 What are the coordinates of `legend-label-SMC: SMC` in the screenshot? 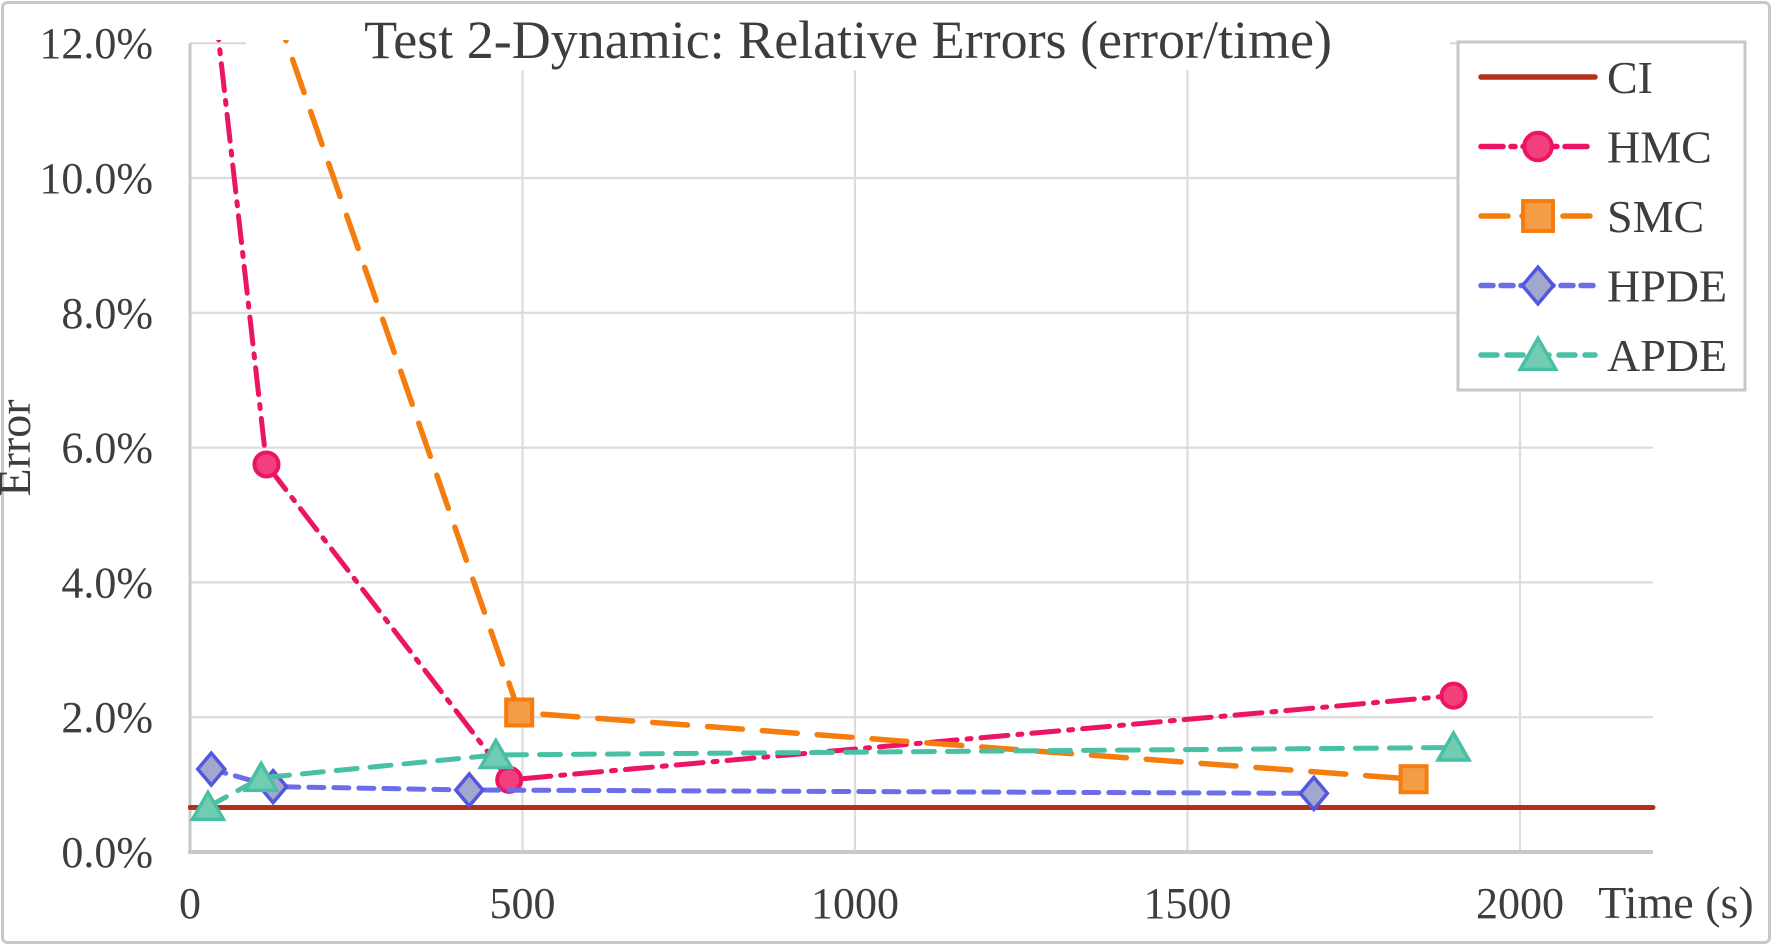 It's located at (1655, 216).